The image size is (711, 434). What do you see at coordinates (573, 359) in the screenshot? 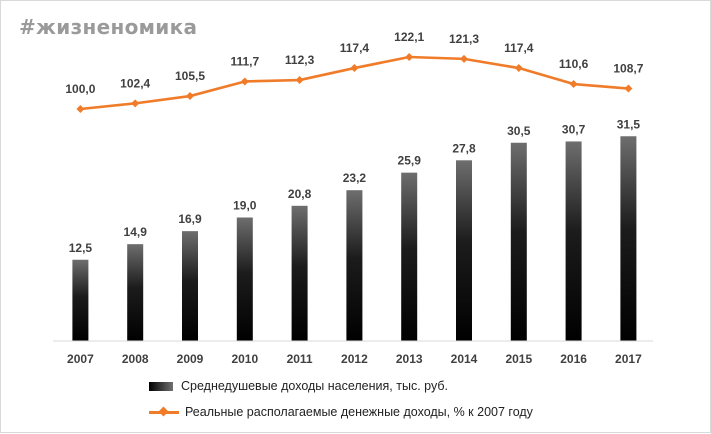
I see `x-tick-2016: 2016` at bounding box center [573, 359].